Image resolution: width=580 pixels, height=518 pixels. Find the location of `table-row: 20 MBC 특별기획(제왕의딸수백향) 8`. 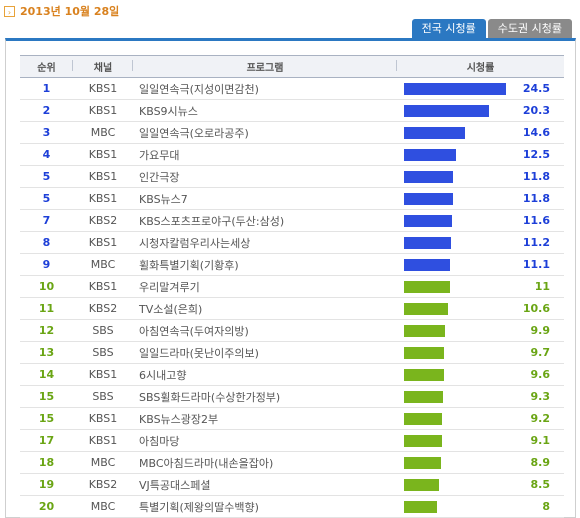

table-row: 20 MBC 특별기획(제왕의딸수백향) 8 is located at coordinates (292, 506).